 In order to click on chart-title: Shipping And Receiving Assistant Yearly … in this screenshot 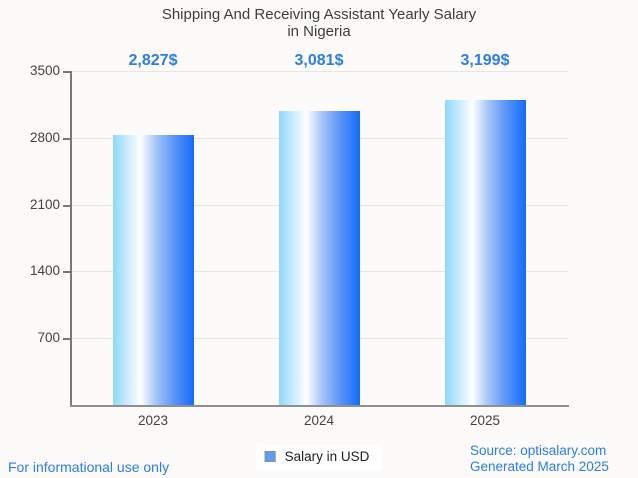, I will do `click(319, 23)`.